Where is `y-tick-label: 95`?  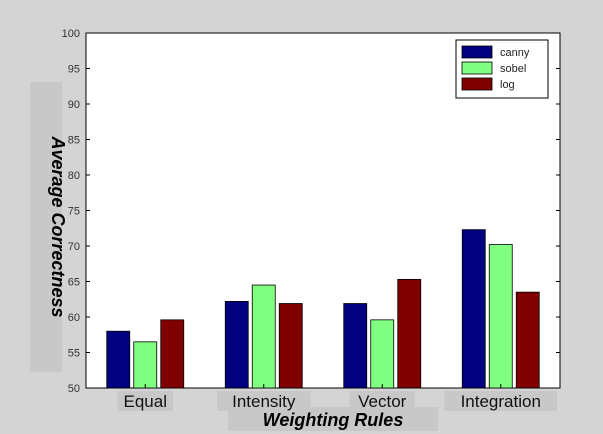 y-tick-label: 95 is located at coordinates (74, 70).